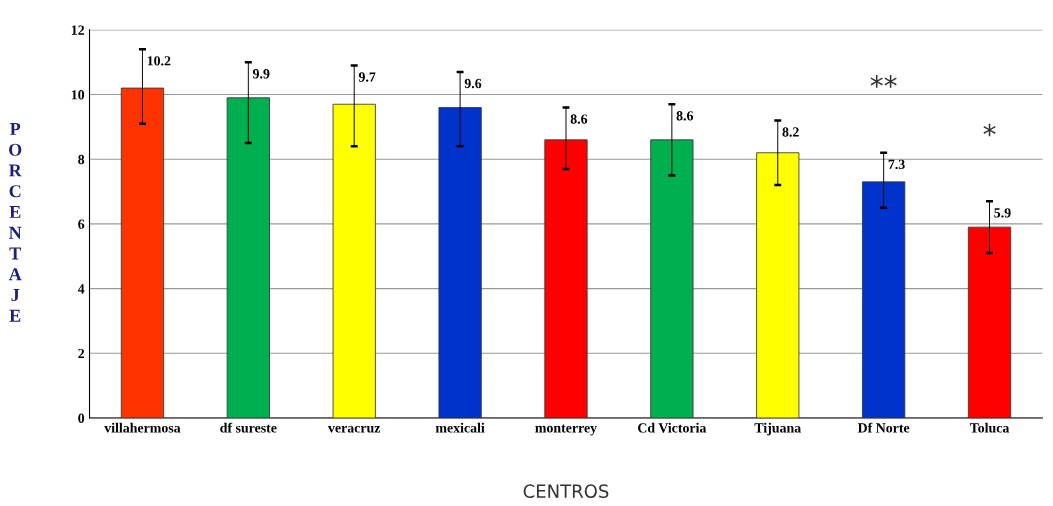 The height and width of the screenshot is (506, 1053). I want to click on x-tick-label: Cd Victoria, so click(672, 427).